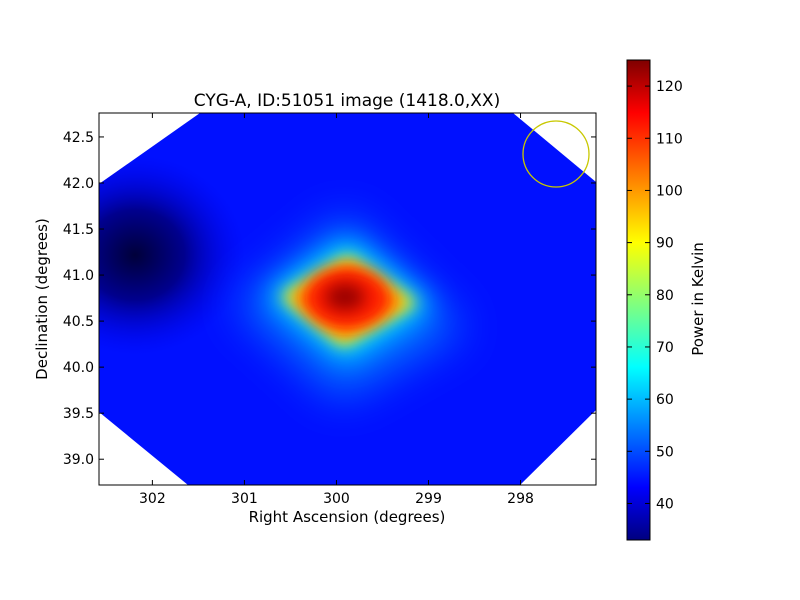  What do you see at coordinates (665, 348) in the screenshot?
I see `colorbar-tick-label: 70` at bounding box center [665, 348].